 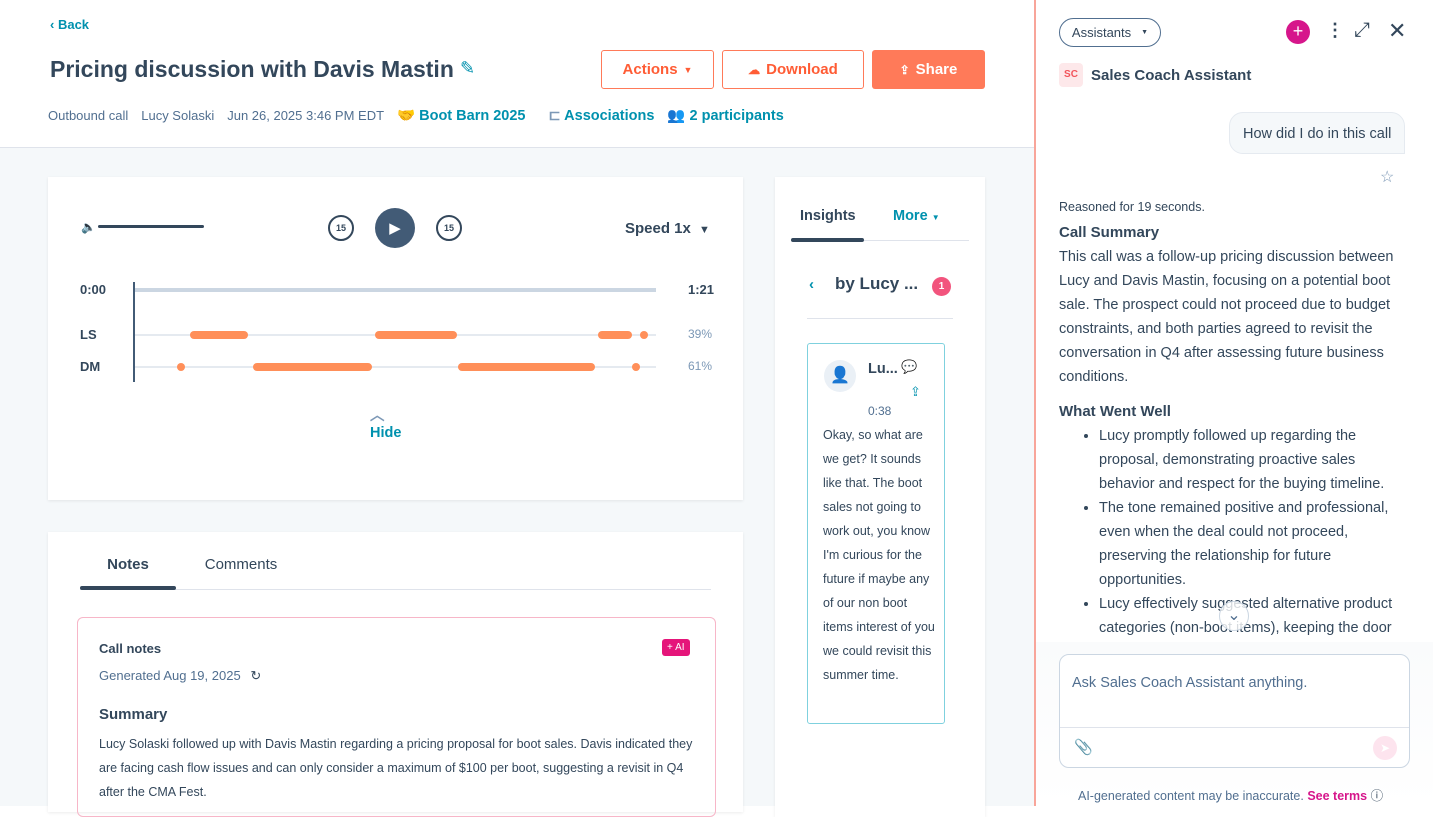 What do you see at coordinates (650, 69) in the screenshot?
I see `actions-label: Actions` at bounding box center [650, 69].